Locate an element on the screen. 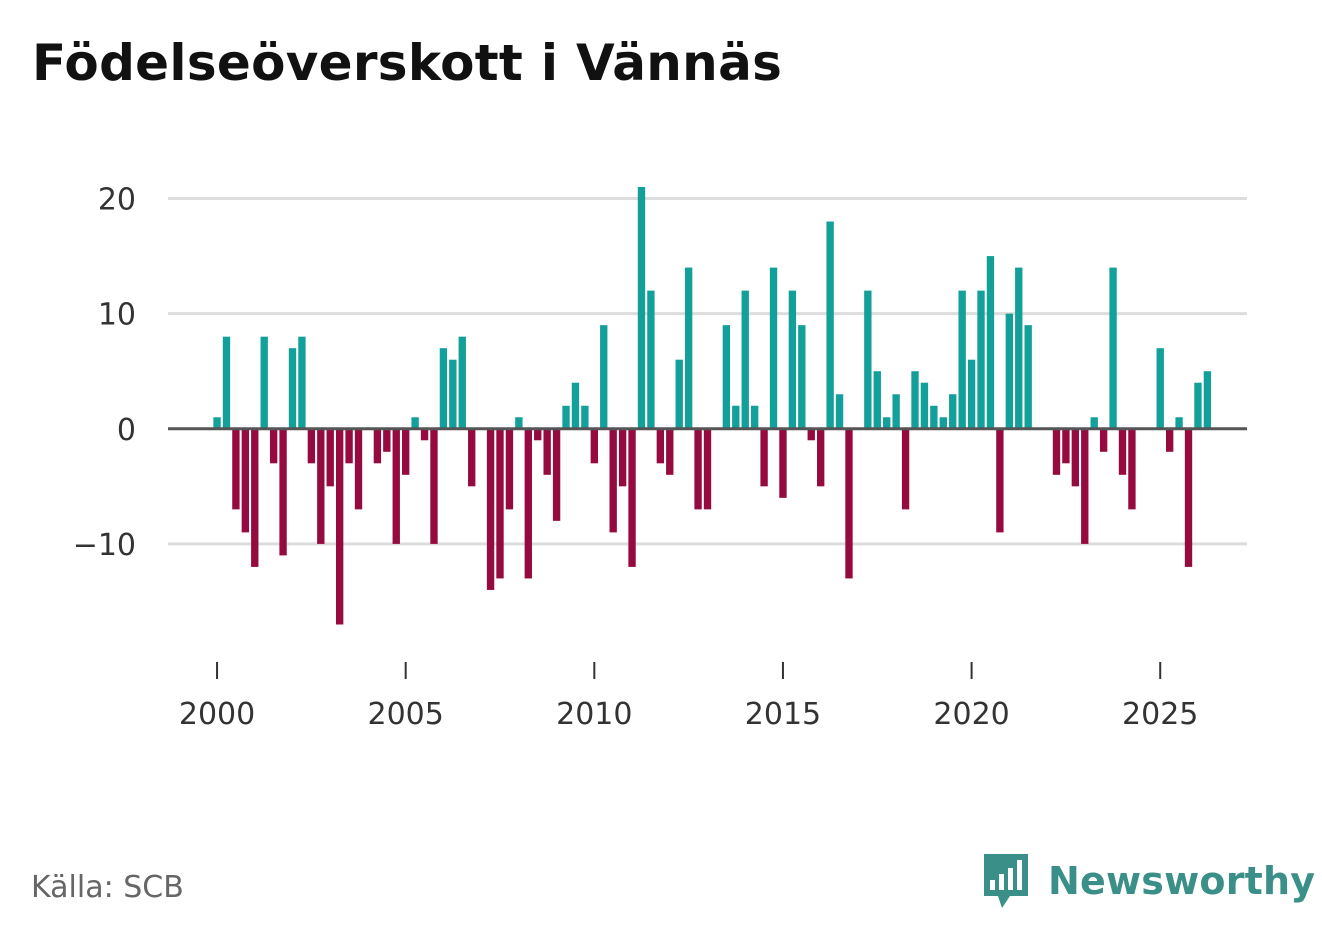 This screenshot has height=939, width=1322. y-tick-label: 0 is located at coordinates (126, 430).